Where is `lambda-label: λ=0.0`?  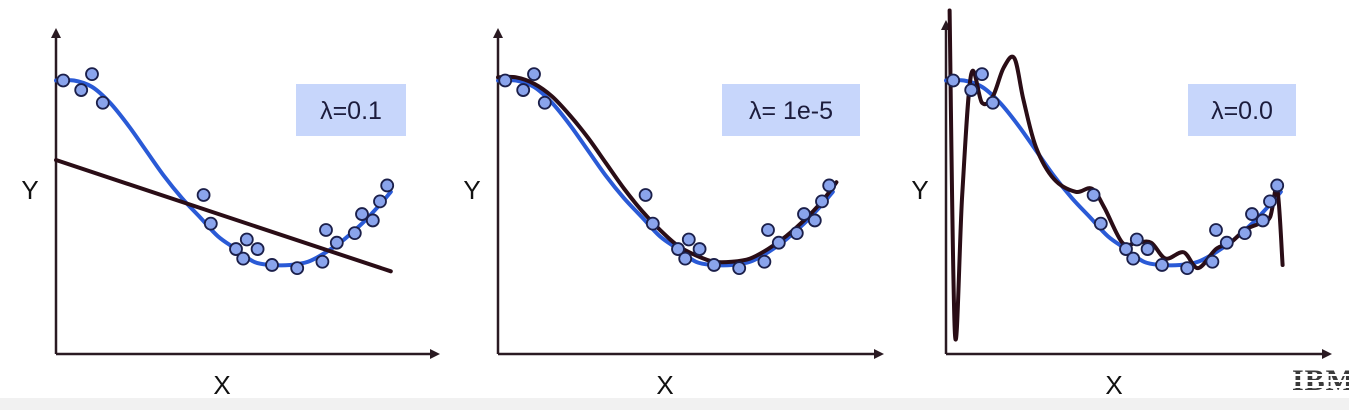
lambda-label: λ=0.0 is located at coordinates (1242, 111).